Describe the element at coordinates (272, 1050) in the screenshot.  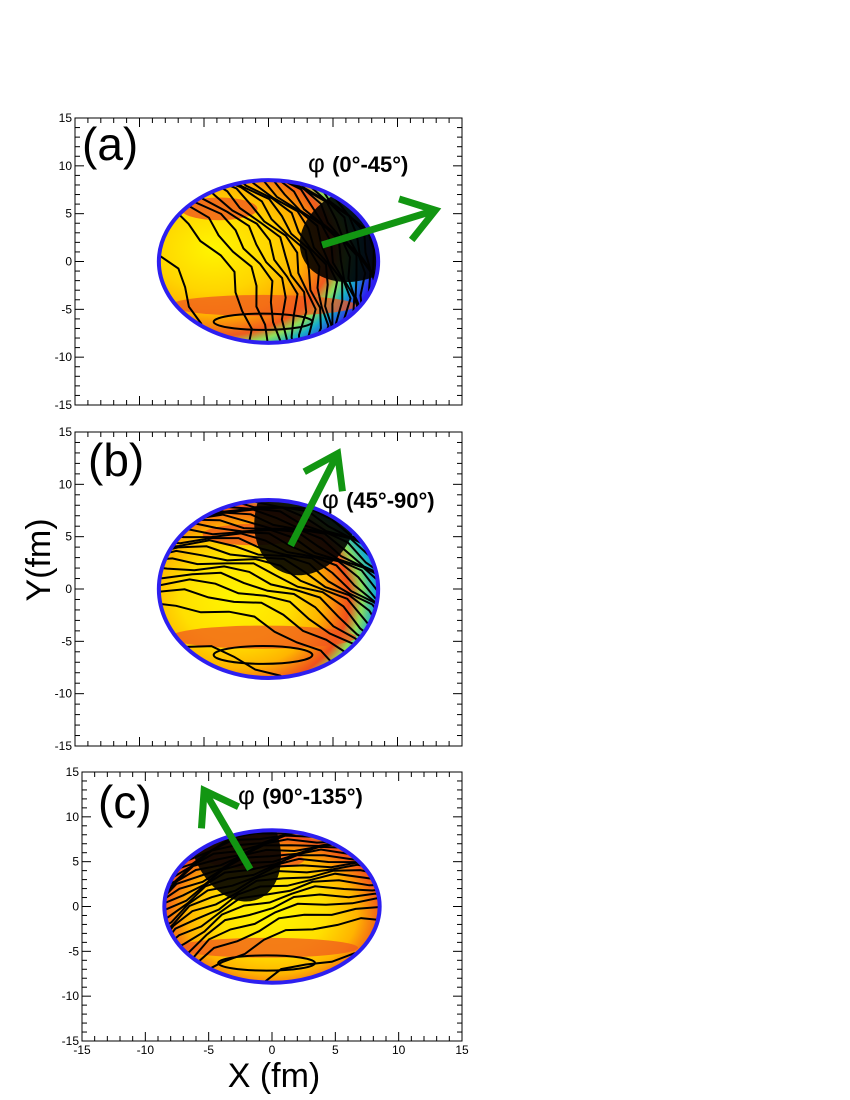
I see `x-tick-label: 0` at that location.